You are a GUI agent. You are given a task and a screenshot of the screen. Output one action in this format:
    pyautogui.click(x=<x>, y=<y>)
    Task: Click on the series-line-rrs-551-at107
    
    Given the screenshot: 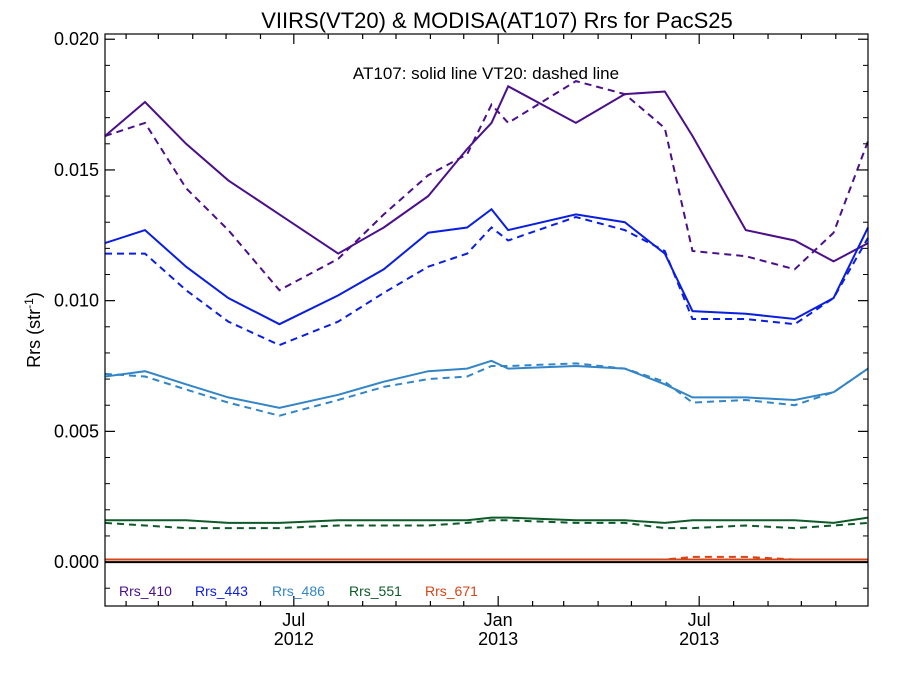 What is the action you would take?
    pyautogui.click(x=487, y=520)
    